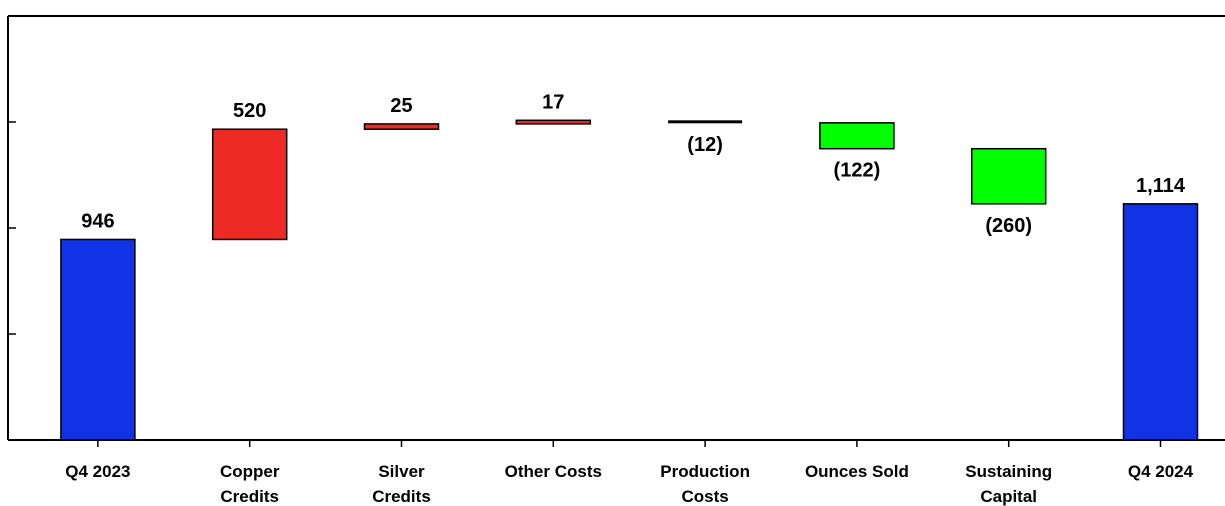 The image size is (1225, 506). Describe the element at coordinates (1008, 471) in the screenshot. I see `x-tick-label-6-0: Sustaining` at that location.